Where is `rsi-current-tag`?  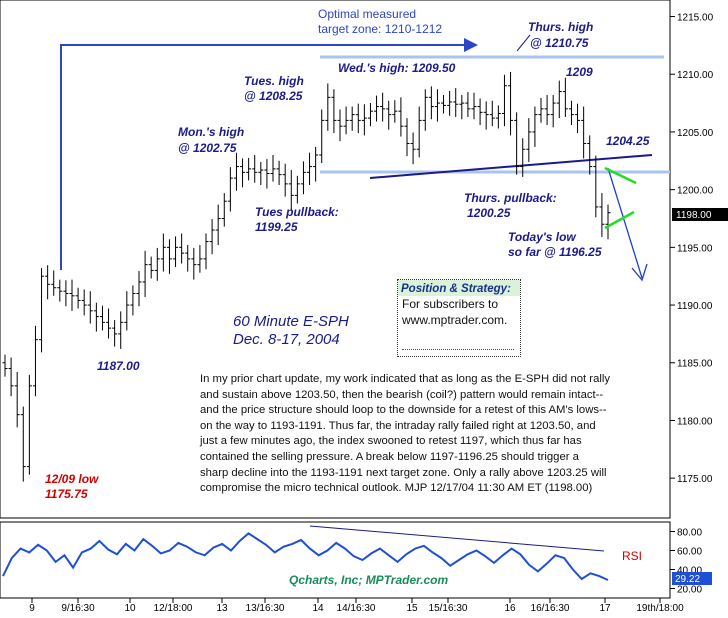
rsi-current-tag is located at coordinates (692, 578).